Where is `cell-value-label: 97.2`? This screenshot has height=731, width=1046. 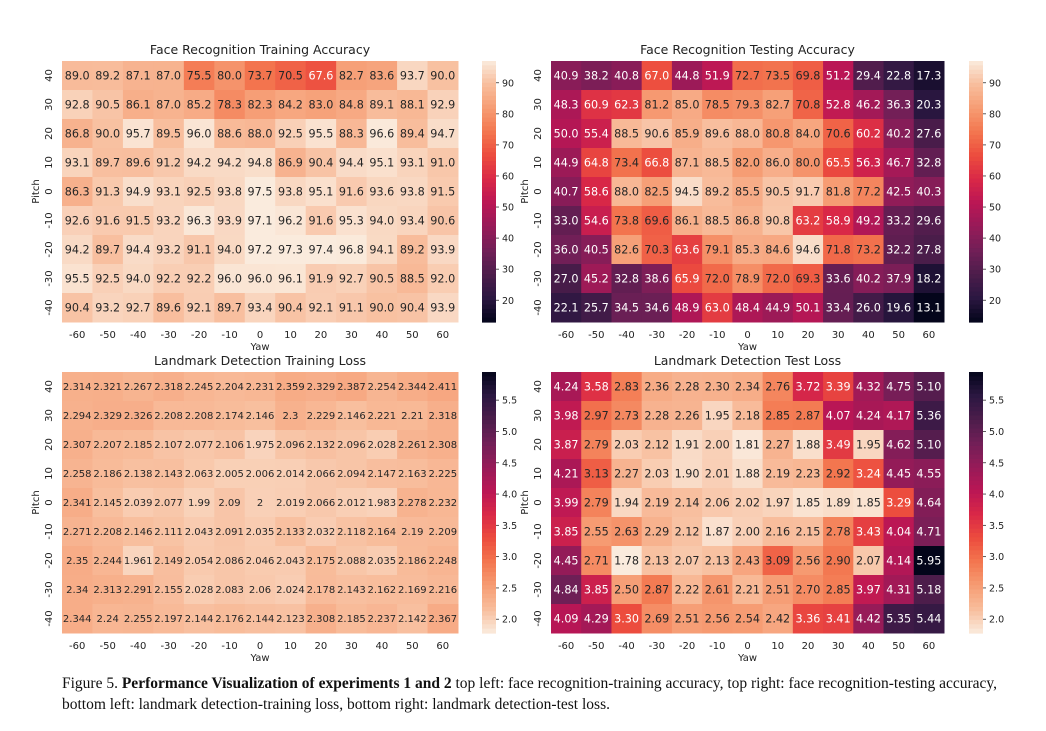
cell-value-label: 97.2 is located at coordinates (260, 250).